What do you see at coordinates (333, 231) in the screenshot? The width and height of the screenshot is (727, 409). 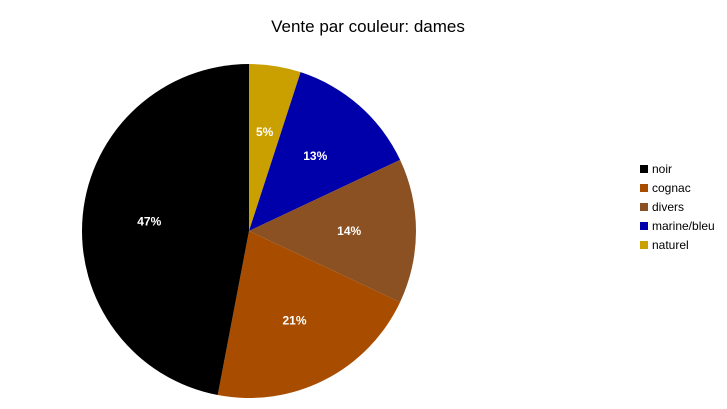 I see `pie-slice-divers` at bounding box center [333, 231].